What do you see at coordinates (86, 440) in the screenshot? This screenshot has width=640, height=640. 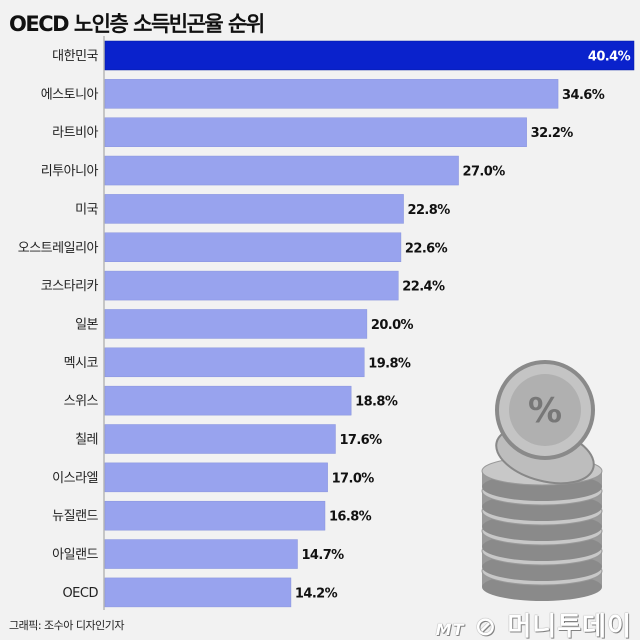 I see `category-label: 칠레` at bounding box center [86, 440].